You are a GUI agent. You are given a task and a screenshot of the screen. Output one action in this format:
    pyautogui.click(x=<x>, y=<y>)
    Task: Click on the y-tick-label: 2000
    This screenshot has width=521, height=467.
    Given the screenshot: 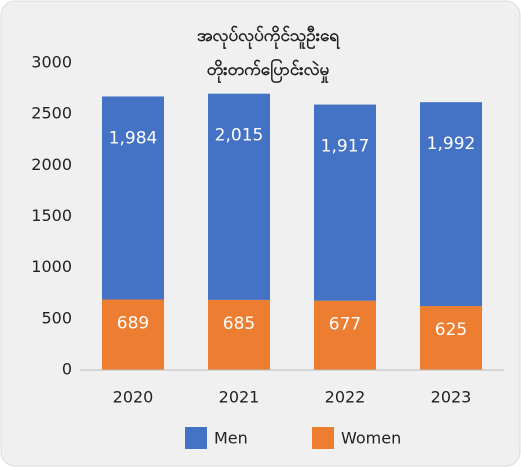 What is the action you would take?
    pyautogui.click(x=51, y=164)
    